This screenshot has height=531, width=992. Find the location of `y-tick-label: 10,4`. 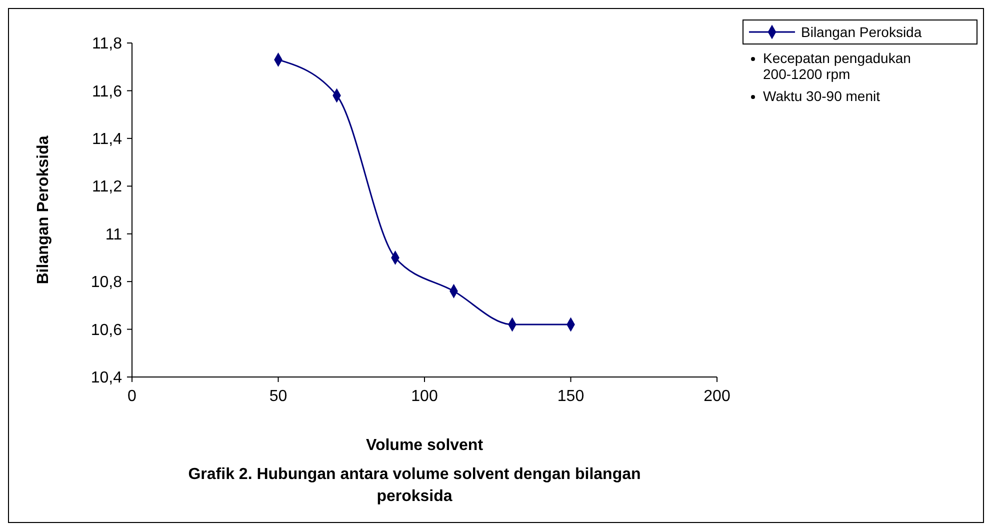

y-tick-label: 10,4 is located at coordinates (106, 378).